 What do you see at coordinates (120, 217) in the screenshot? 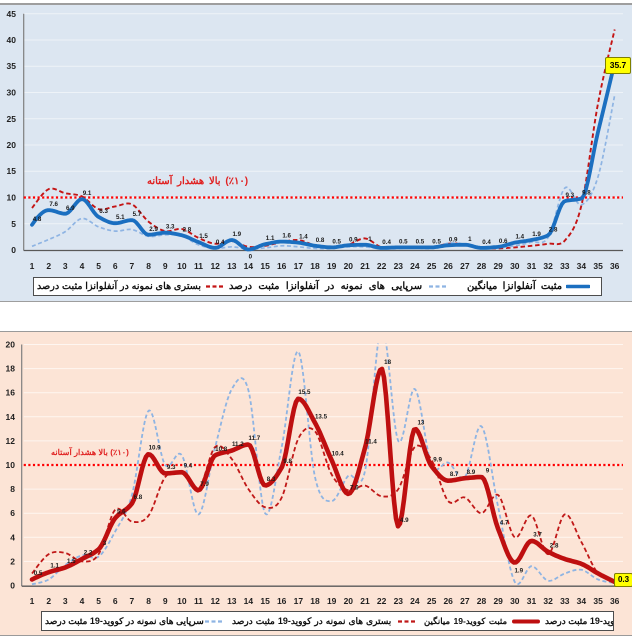
I see `svg-text: 5.1` at bounding box center [120, 217].